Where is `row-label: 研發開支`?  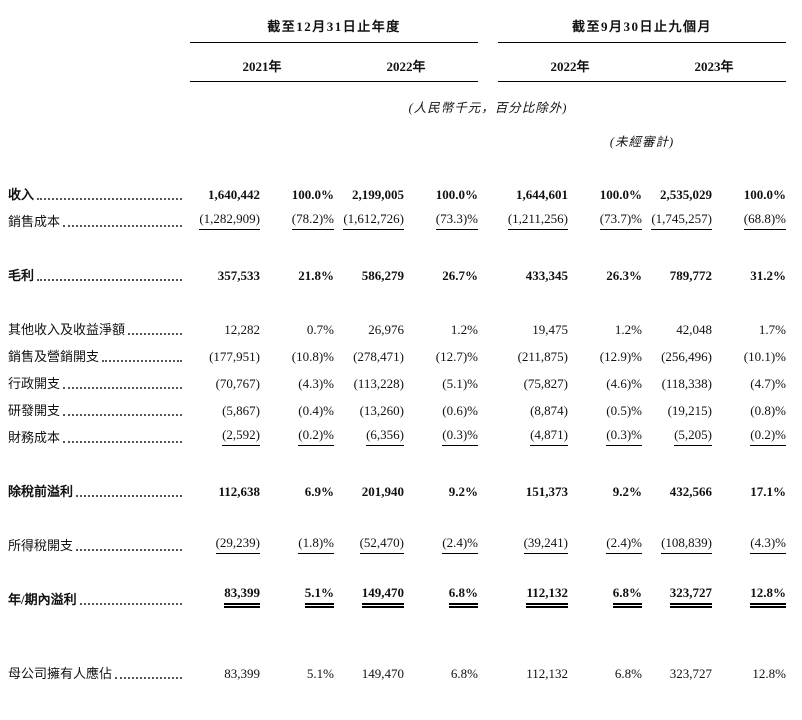 row-label: 研發開支 is located at coordinates (99, 411).